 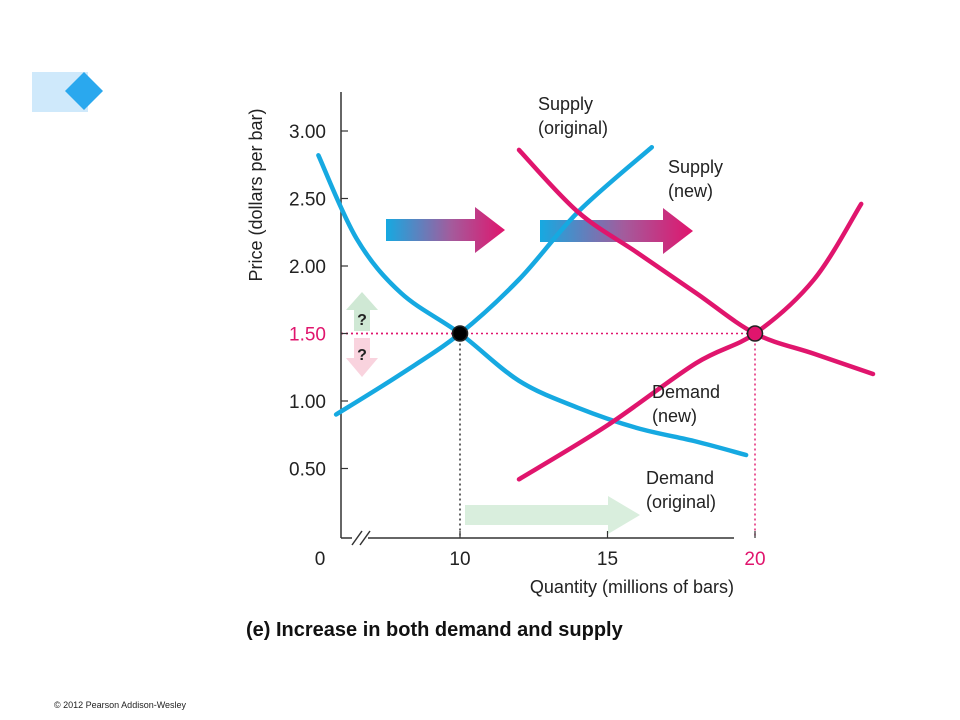 What do you see at coordinates (460, 333) in the screenshot?
I see `original-equilibrium-point` at bounding box center [460, 333].